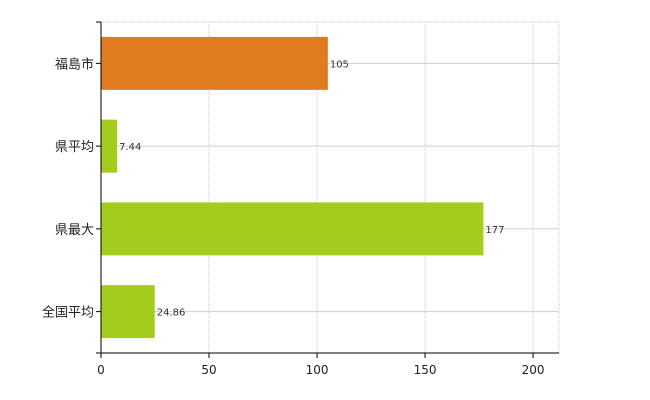 The width and height of the screenshot is (650, 400). What do you see at coordinates (494, 230) in the screenshot?
I see `data-label-2: 177` at bounding box center [494, 230].